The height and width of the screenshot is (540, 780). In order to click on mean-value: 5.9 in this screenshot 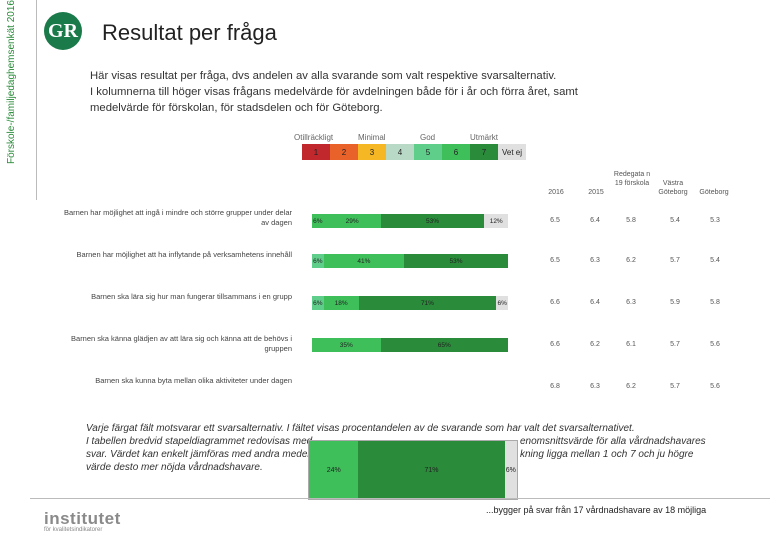, I will do `click(675, 302)`.